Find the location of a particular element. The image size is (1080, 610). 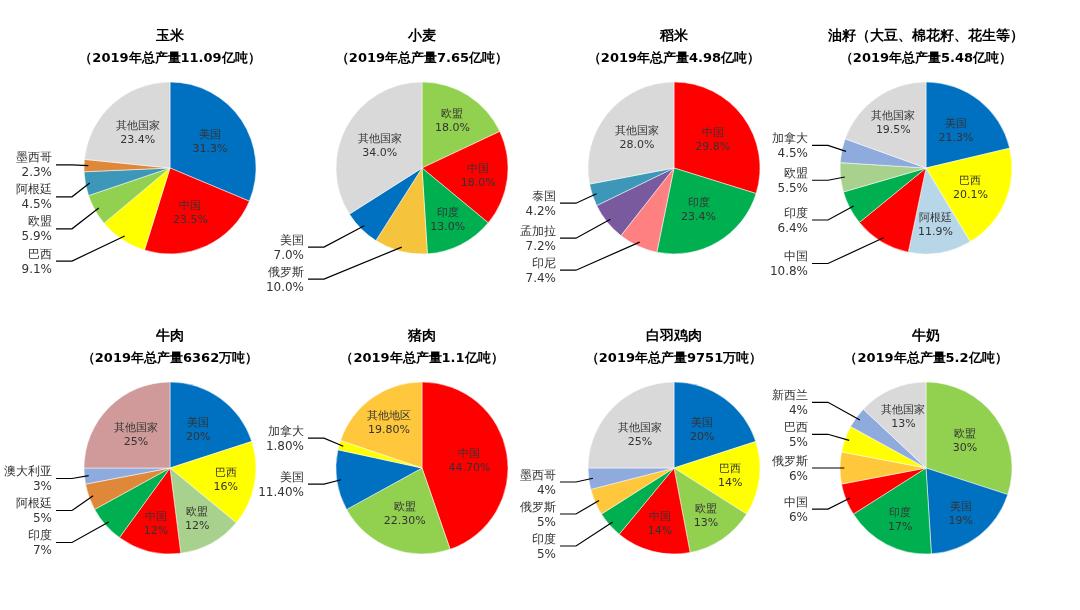

data-label: 7% is located at coordinates (42, 550).